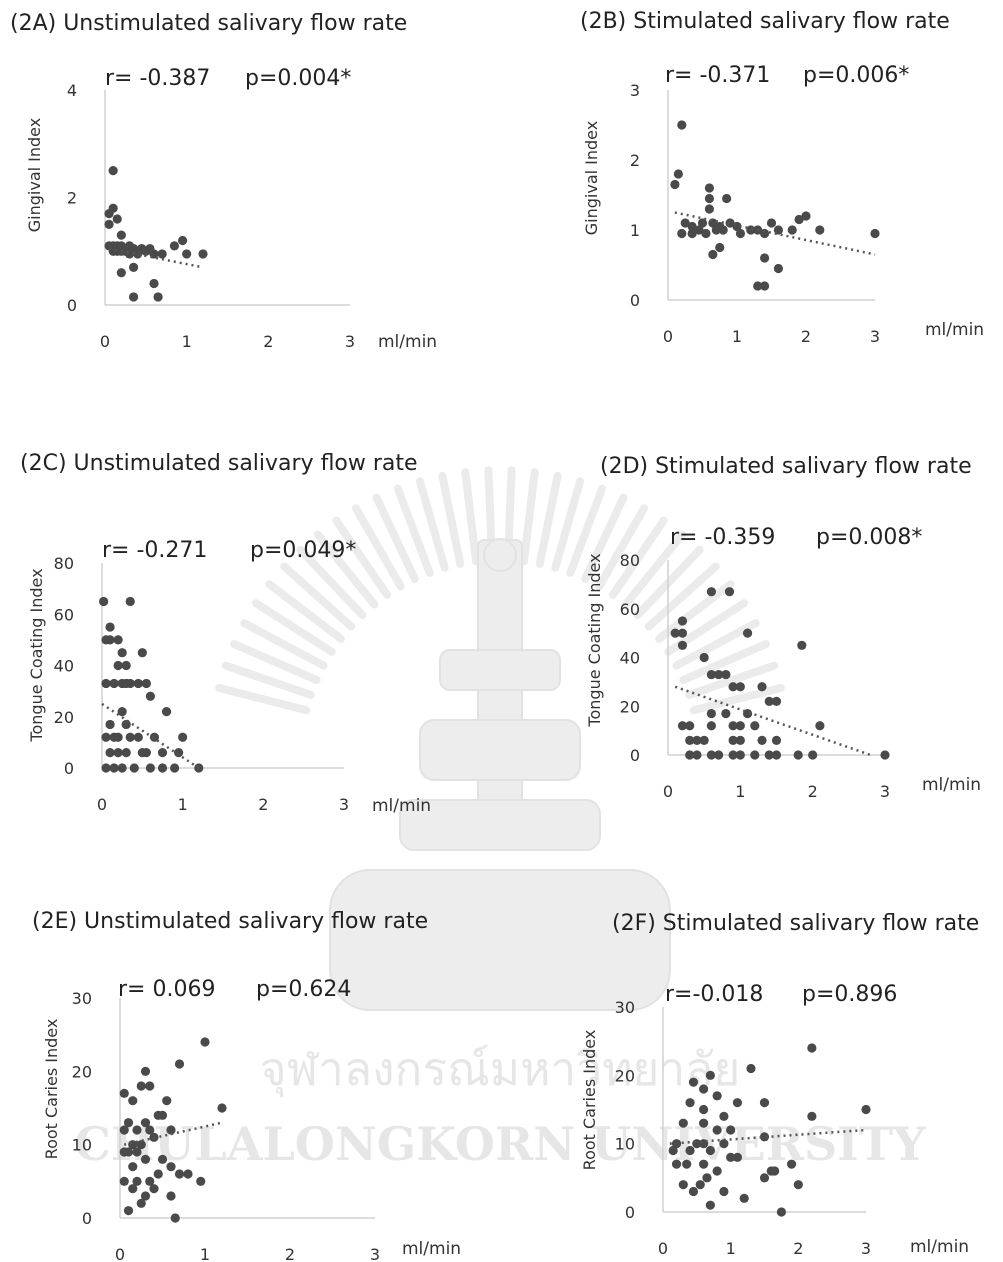 The height and width of the screenshot is (1262, 1003). Describe the element at coordinates (591, 178) in the screenshot. I see `y-axis-label: Gingival Index` at that location.